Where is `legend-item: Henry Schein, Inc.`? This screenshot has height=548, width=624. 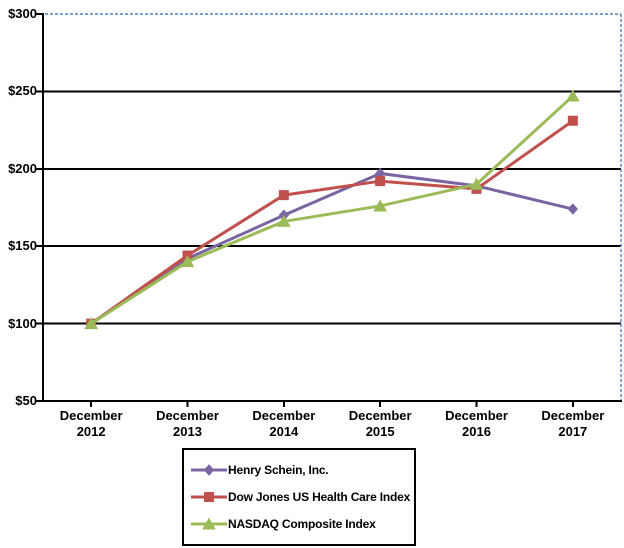
legend-item: Henry Schein, Inc. is located at coordinates (302, 470).